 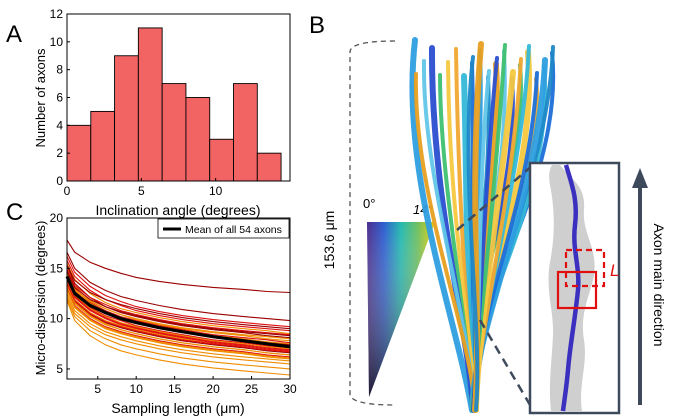 I want to click on zoom-connector-bottom, so click(x=506, y=365).